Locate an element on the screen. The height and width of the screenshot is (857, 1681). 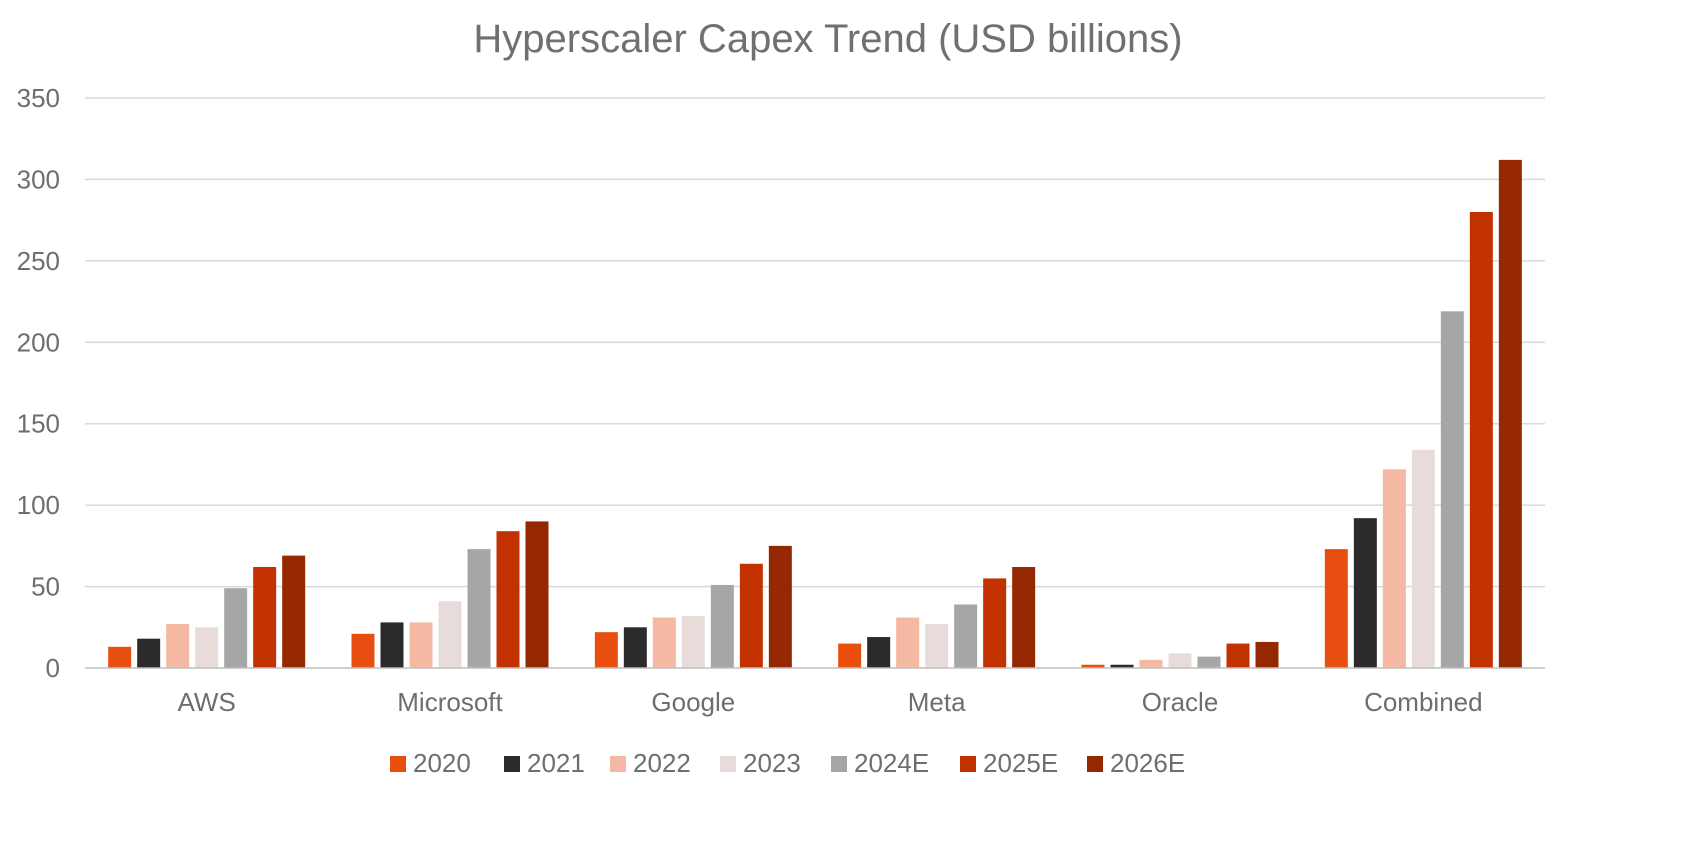
y-tick-label: 200 is located at coordinates (38, 342).